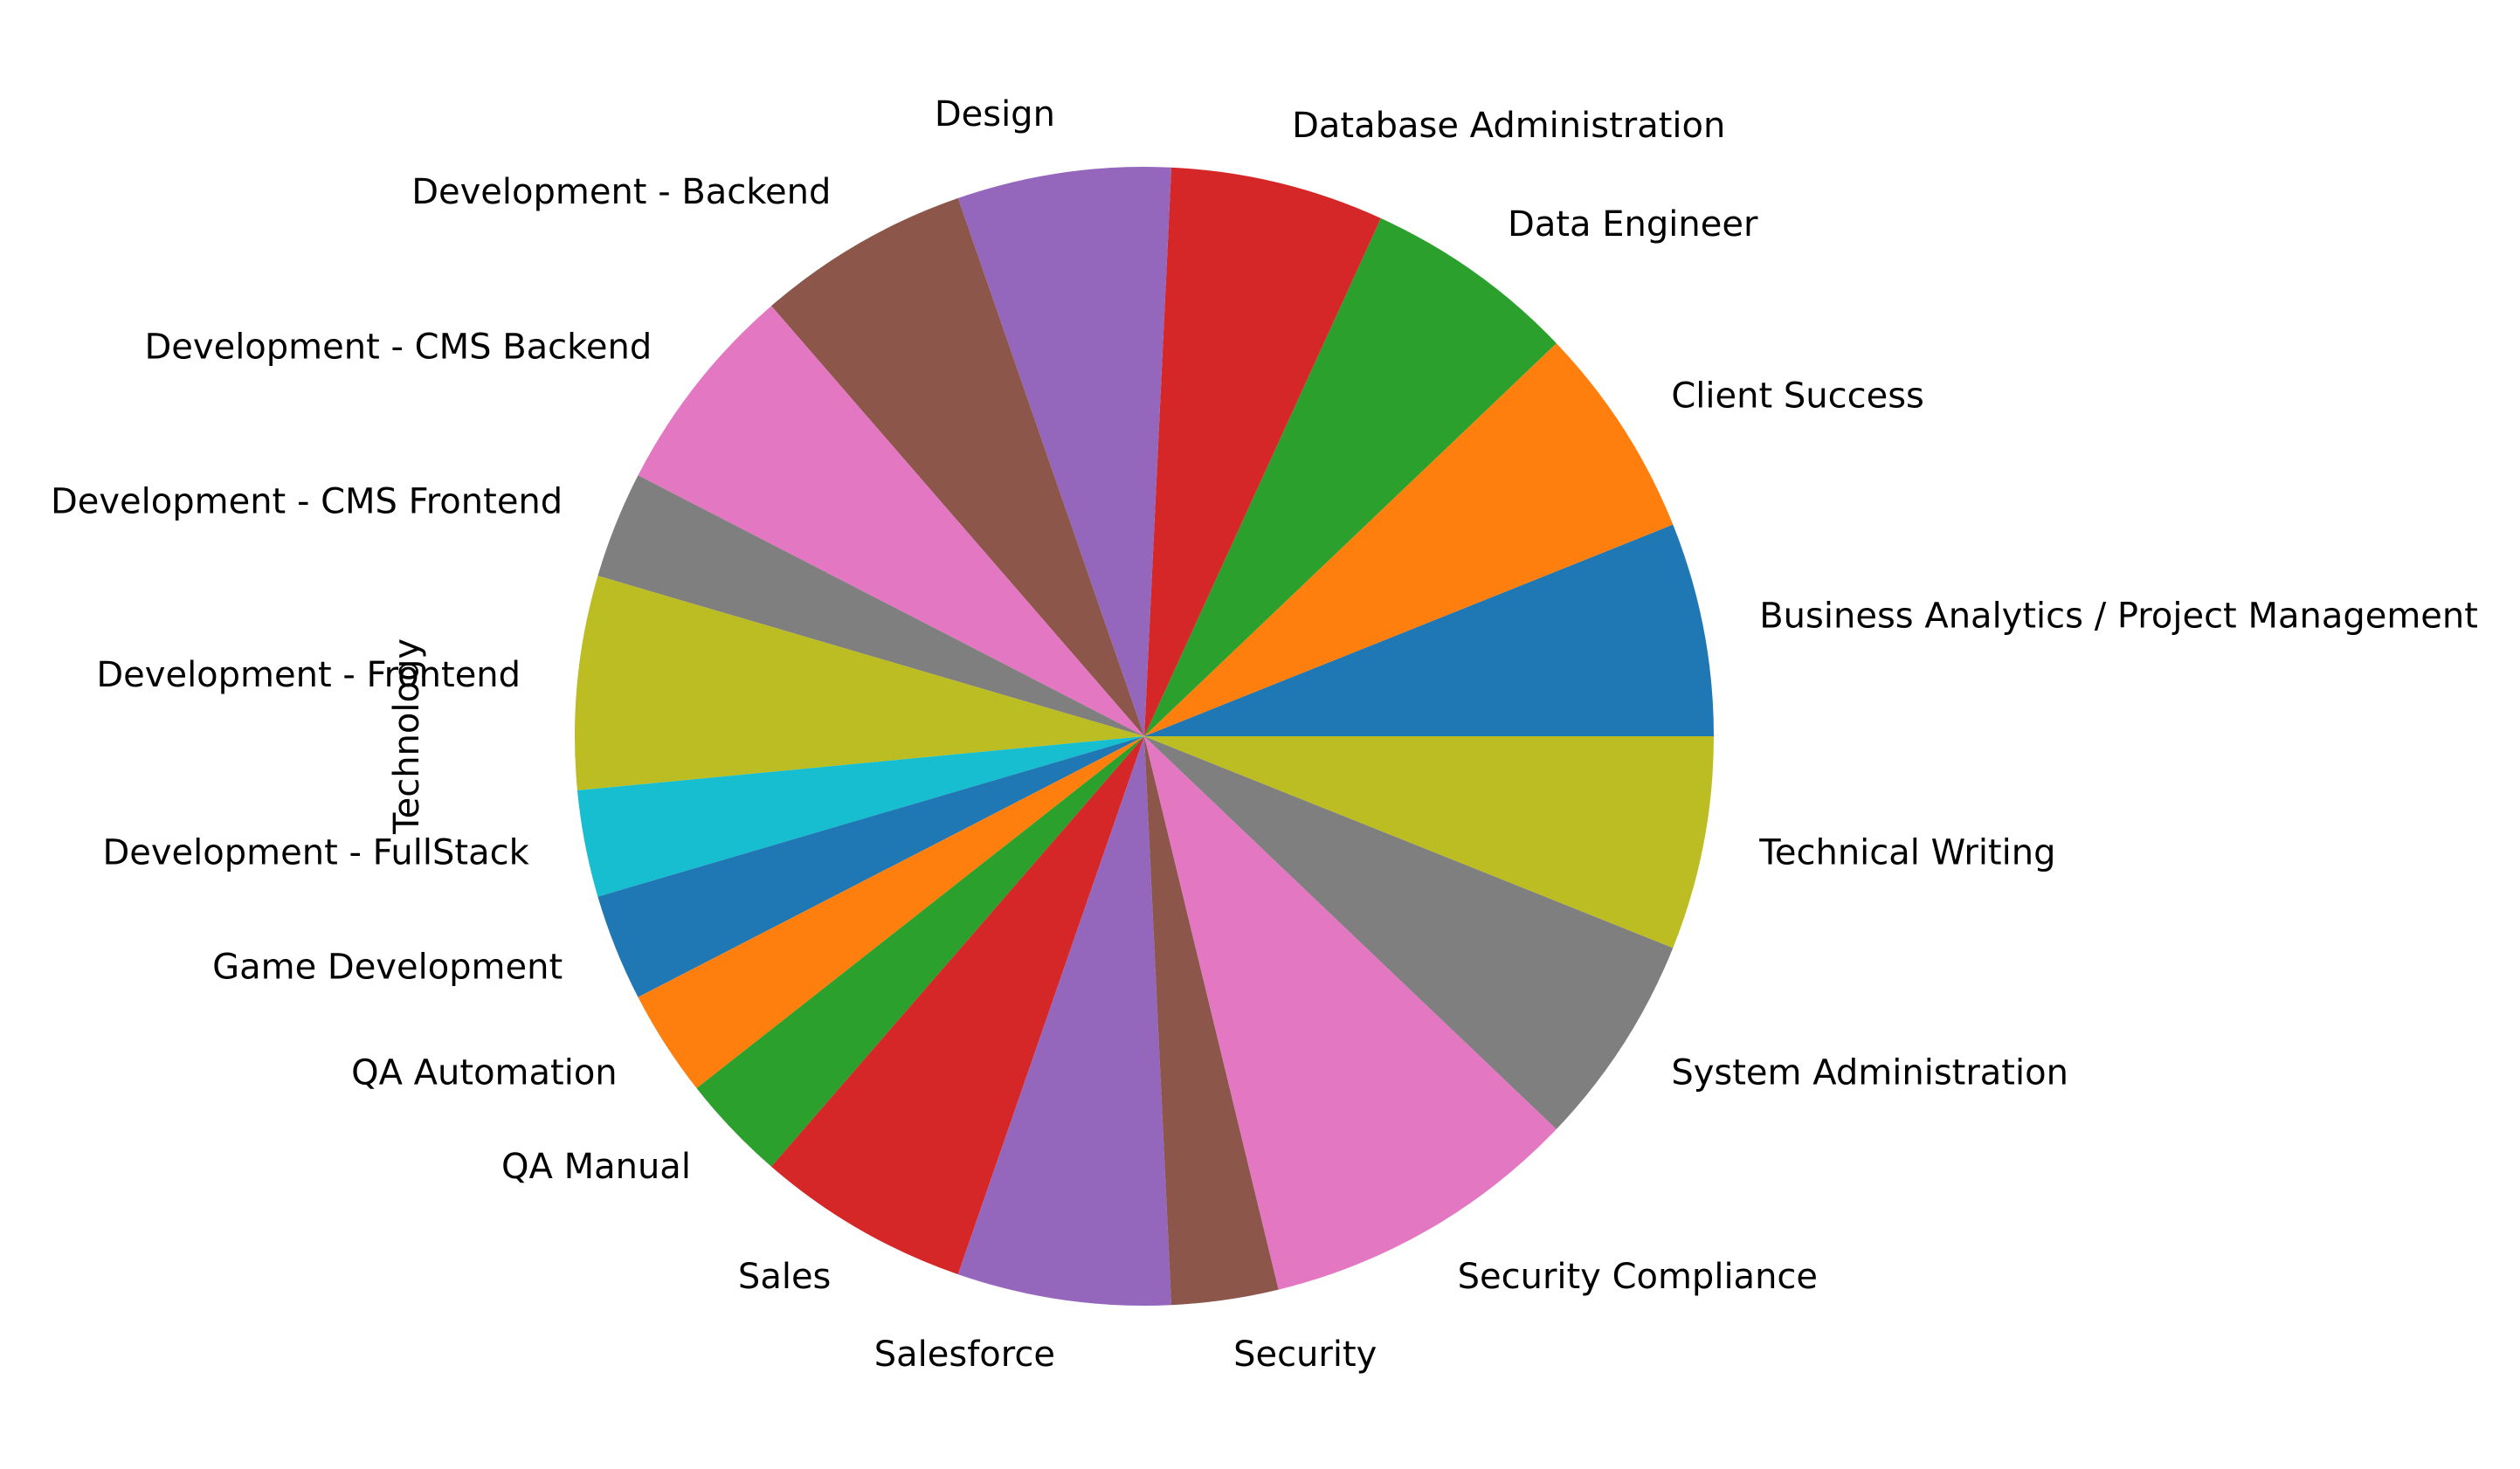  Describe the element at coordinates (784, 1277) in the screenshot. I see `pie-label-sales: Sales` at that location.